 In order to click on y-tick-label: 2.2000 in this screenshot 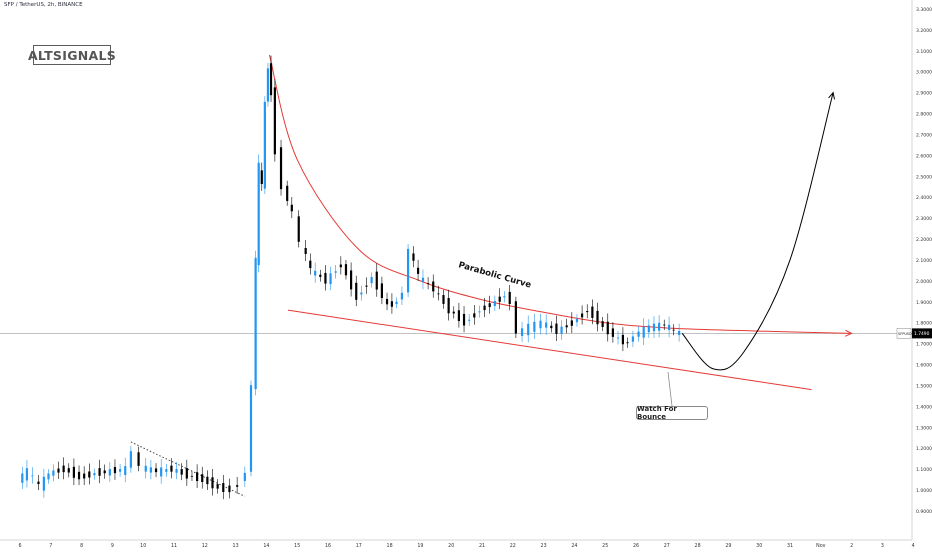, I will do `click(924, 240)`.